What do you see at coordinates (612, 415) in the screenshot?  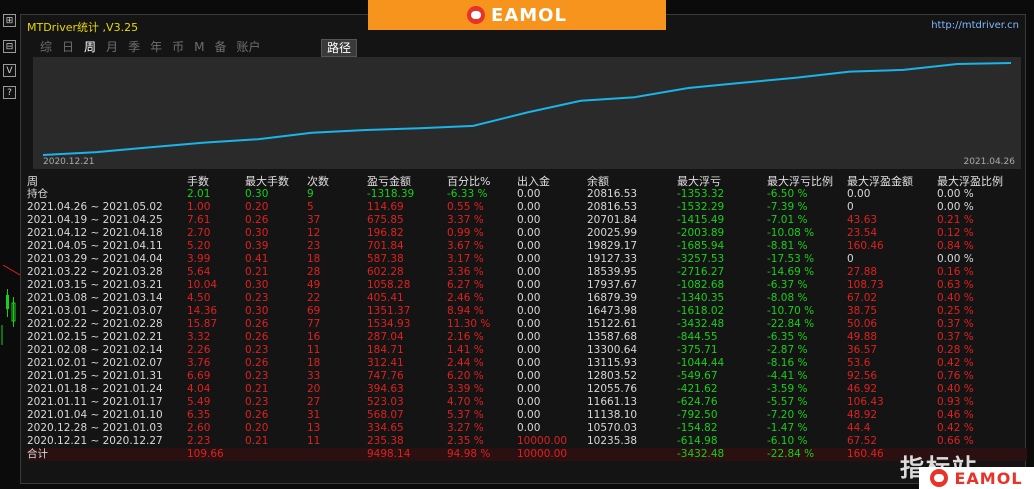 I see `cell-7: 11138.10` at bounding box center [612, 415].